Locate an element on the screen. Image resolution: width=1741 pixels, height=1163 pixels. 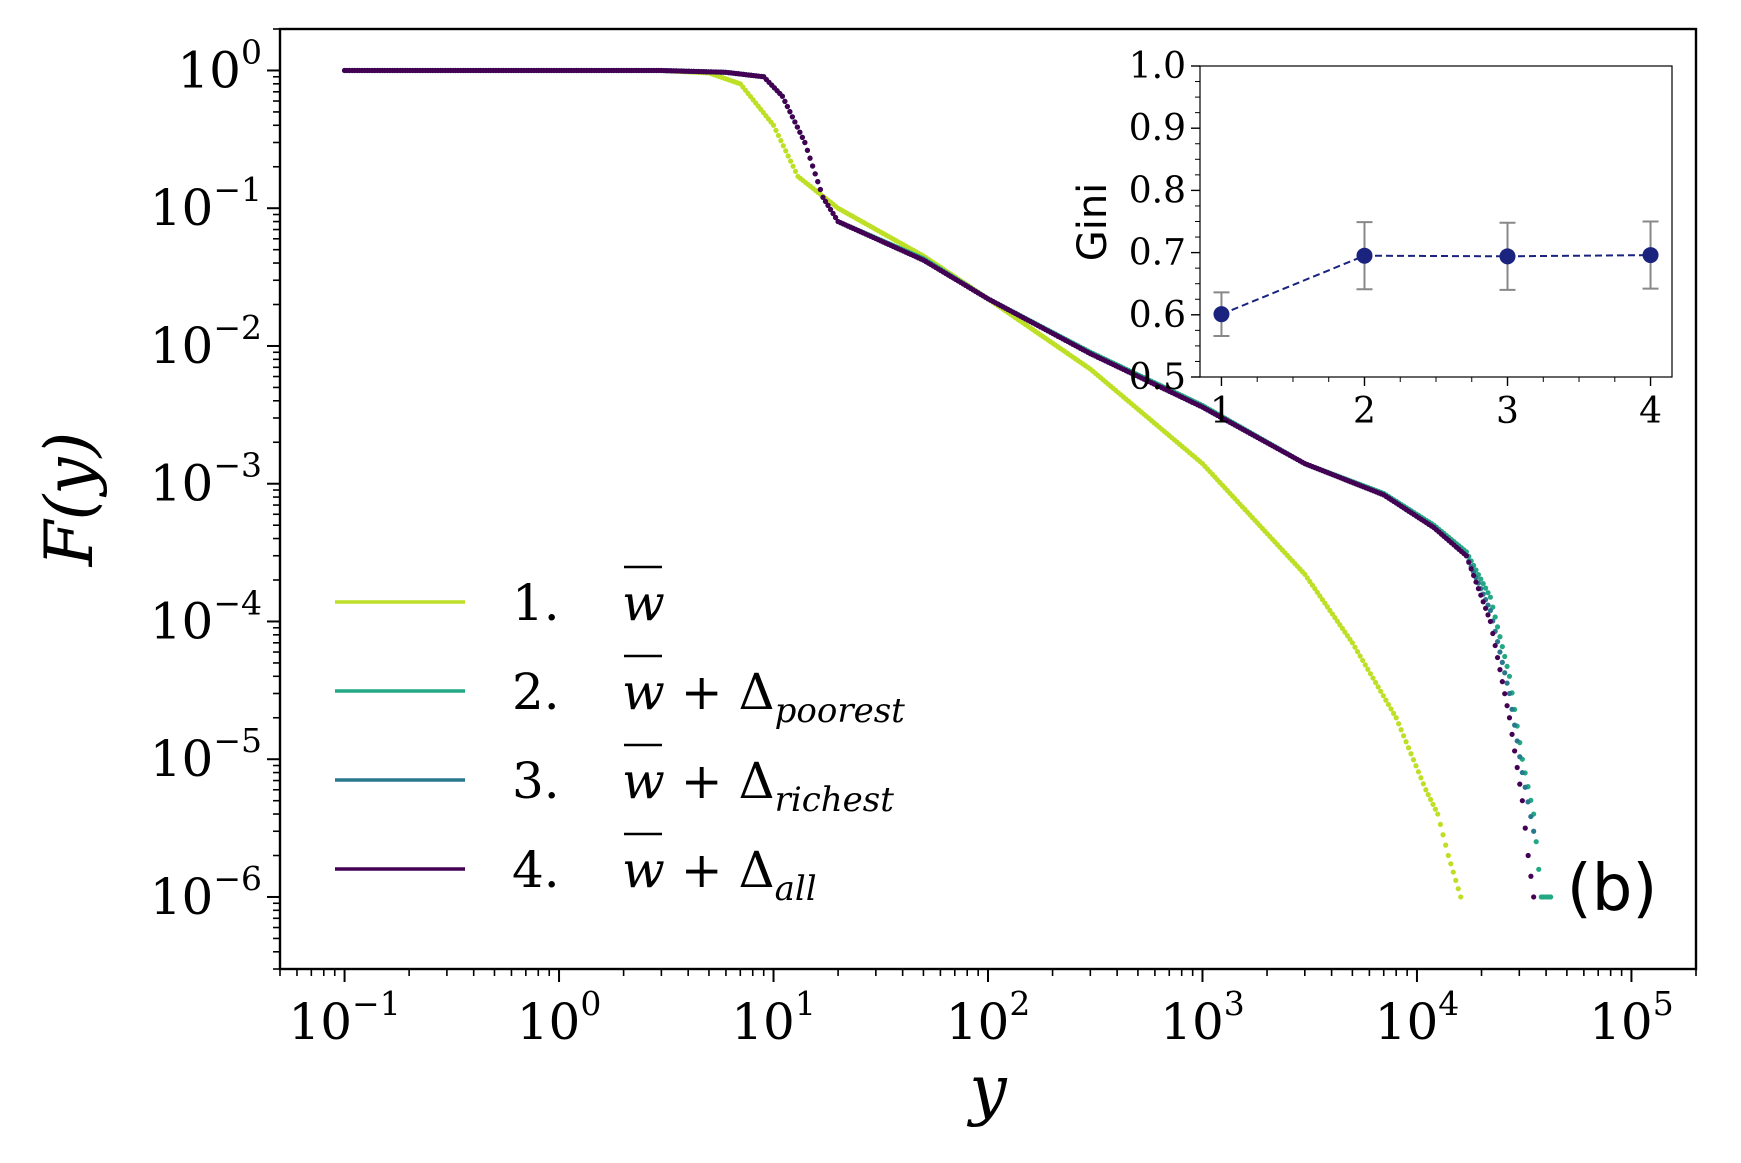
legend-number: 4. is located at coordinates (536, 870).